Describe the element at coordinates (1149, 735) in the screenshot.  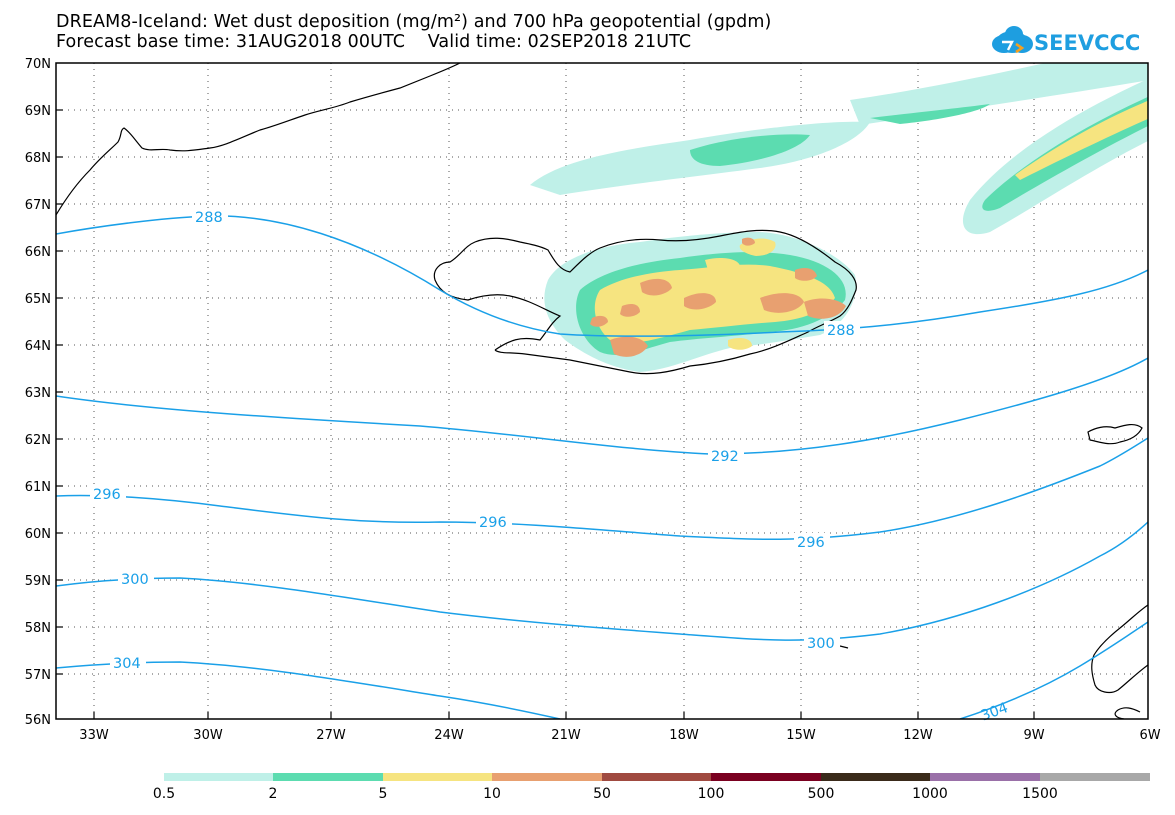
I see `lon-label: 6W` at that location.